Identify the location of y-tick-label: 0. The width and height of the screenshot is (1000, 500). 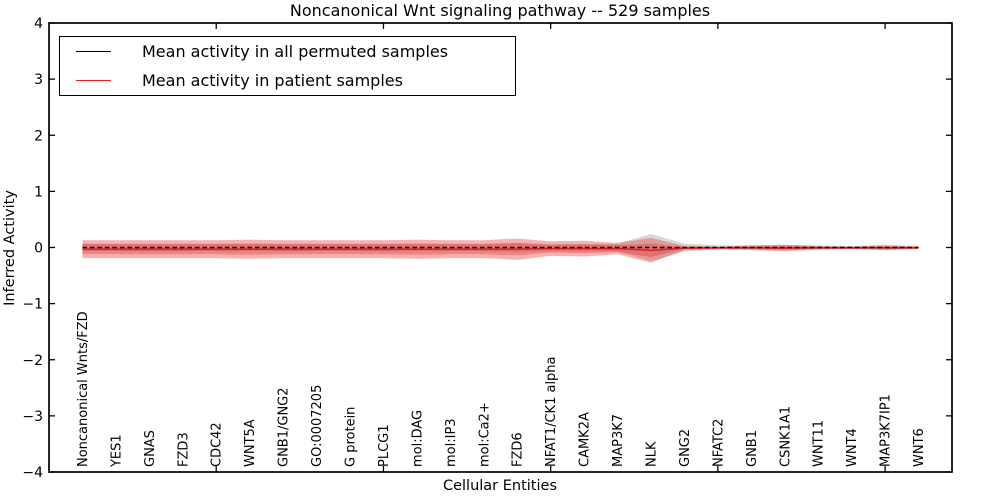
(38, 249).